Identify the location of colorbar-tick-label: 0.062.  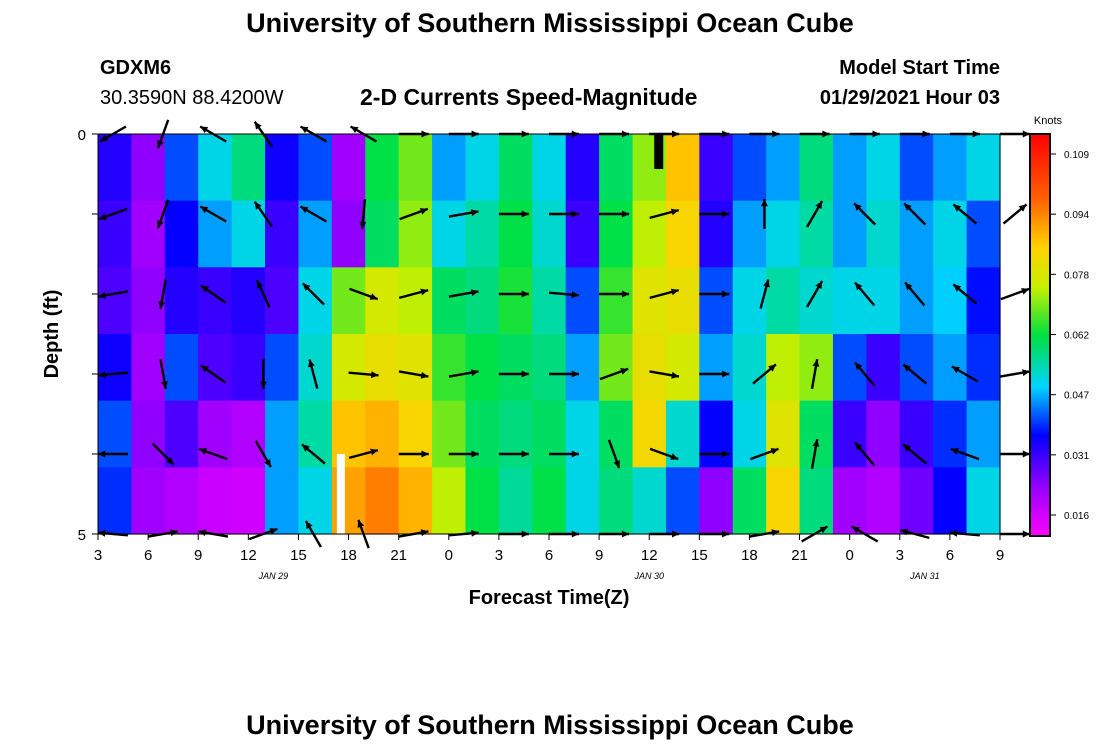
(1076, 336).